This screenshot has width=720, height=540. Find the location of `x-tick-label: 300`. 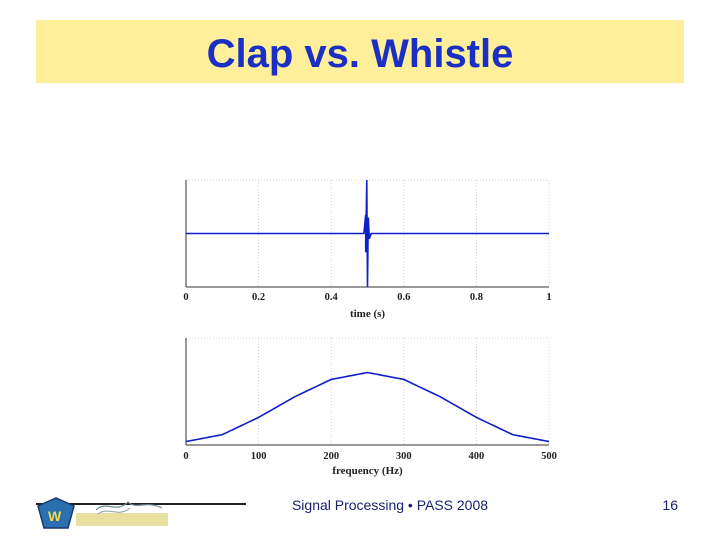

x-tick-label: 300 is located at coordinates (404, 456).